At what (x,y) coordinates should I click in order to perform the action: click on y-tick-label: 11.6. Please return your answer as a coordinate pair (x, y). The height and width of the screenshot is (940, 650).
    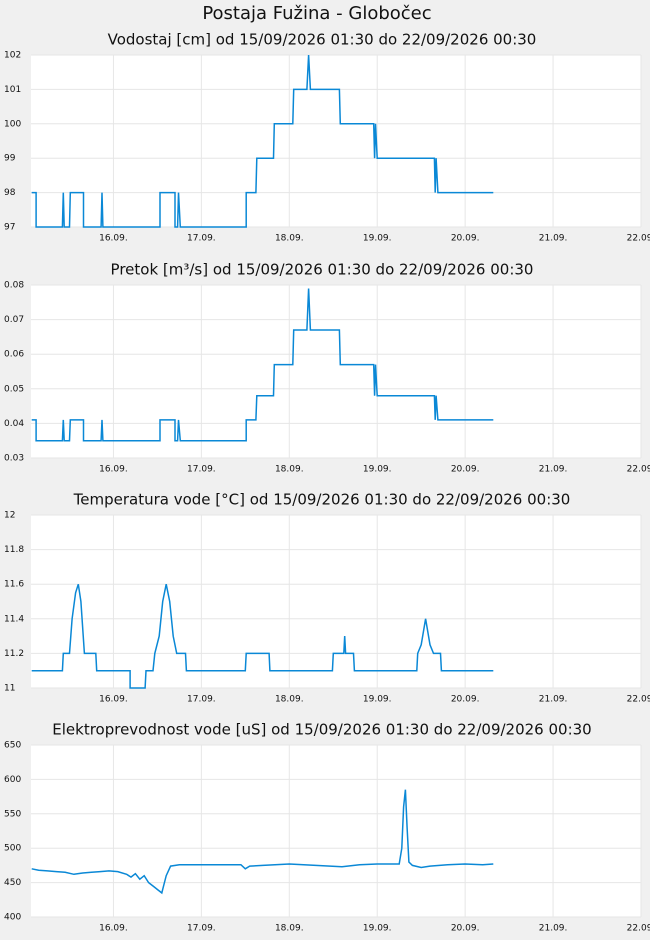
    Looking at the image, I should click on (14, 585).